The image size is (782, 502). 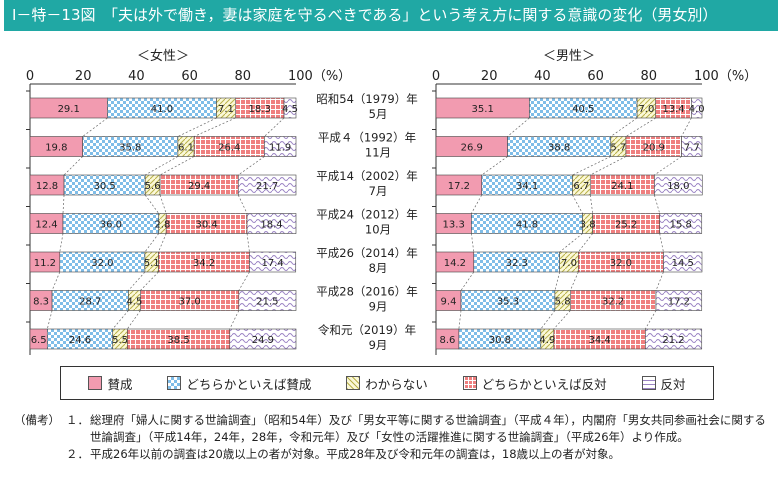 I want to click on data-label: 6.1, so click(x=186, y=148).